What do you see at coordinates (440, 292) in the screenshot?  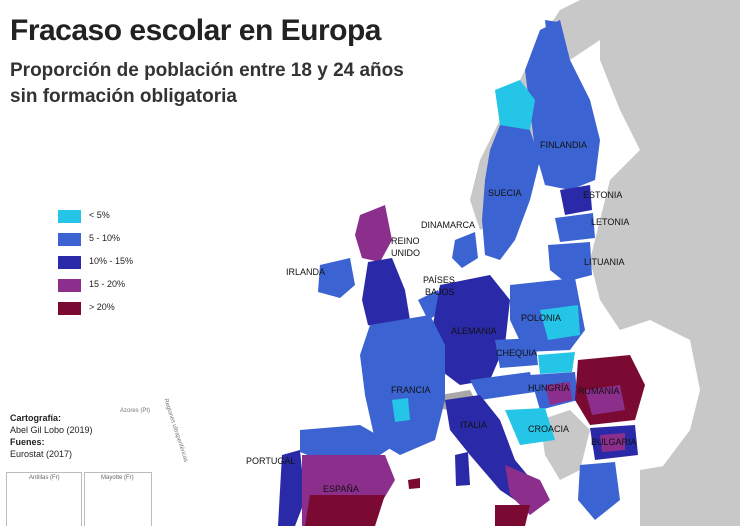 I see `label-paises-bajos-2: BAJOS` at bounding box center [440, 292].